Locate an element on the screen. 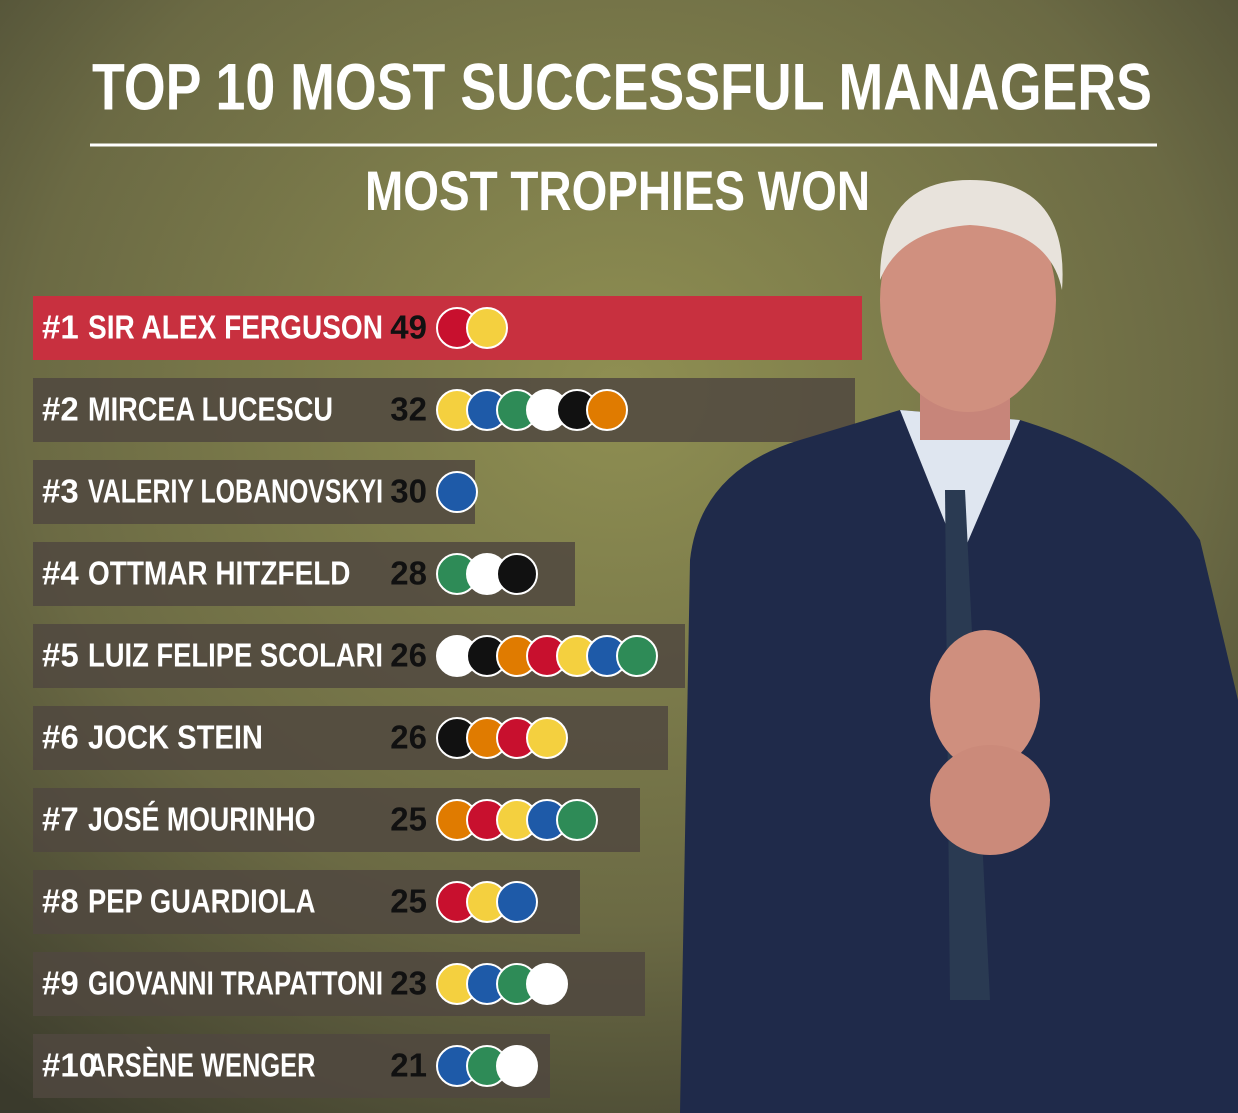 This screenshot has width=1238, height=1113. manager-name: OTTMAR HITZFELD is located at coordinates (219, 573).